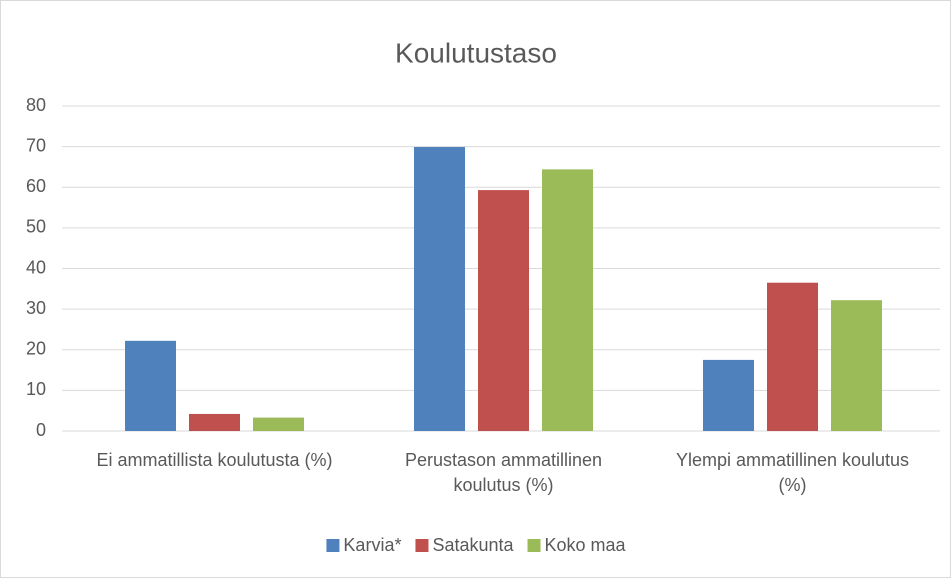 Image resolution: width=952 pixels, height=579 pixels. What do you see at coordinates (476, 52) in the screenshot?
I see `chart-title: Koulutustaso` at bounding box center [476, 52].